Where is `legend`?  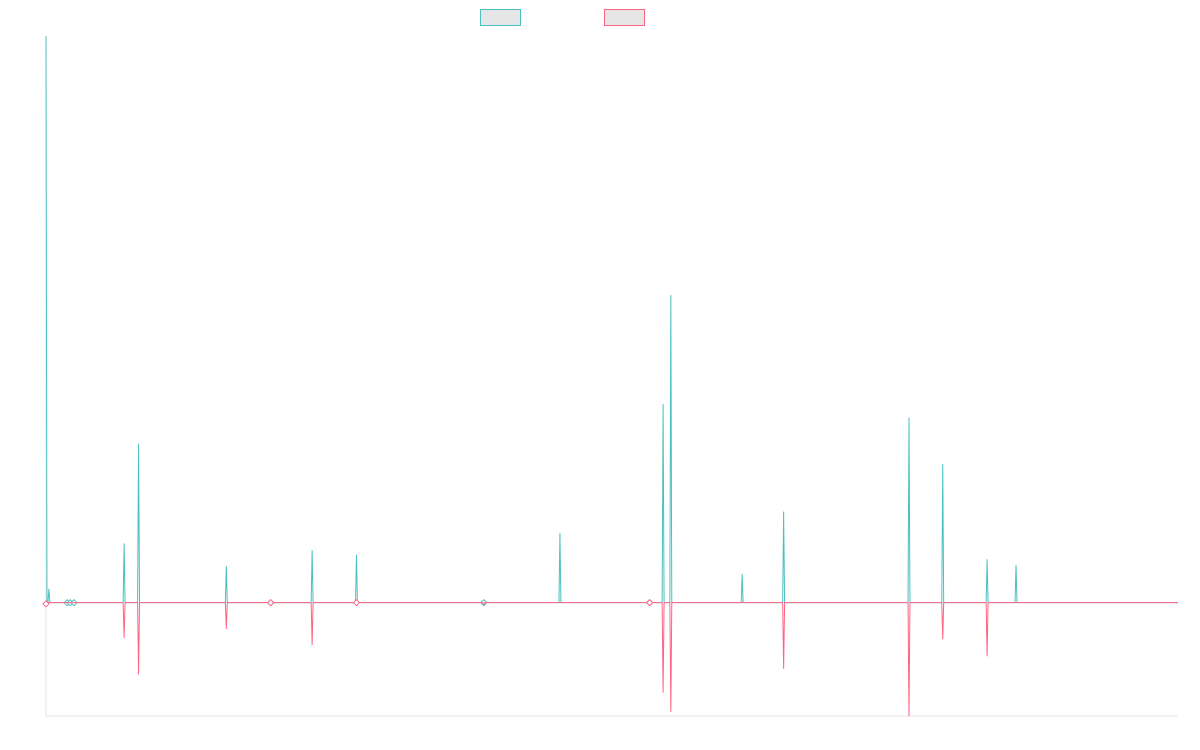
legend is located at coordinates (562, 17).